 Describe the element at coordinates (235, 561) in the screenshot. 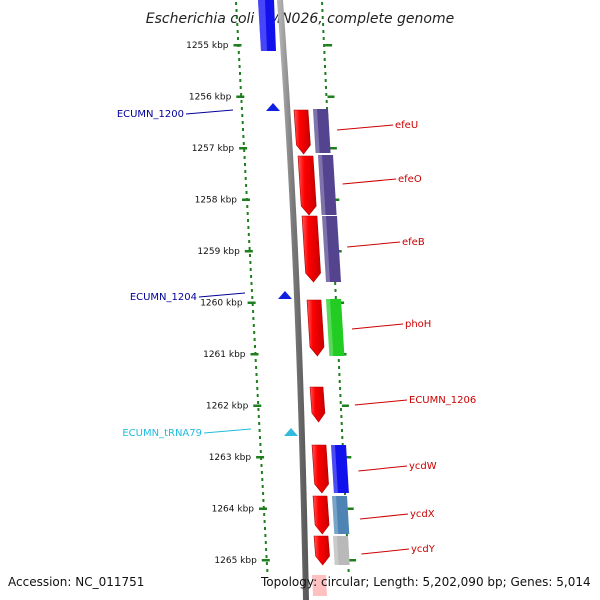

I see `tick-label: 1265 kbp` at that location.